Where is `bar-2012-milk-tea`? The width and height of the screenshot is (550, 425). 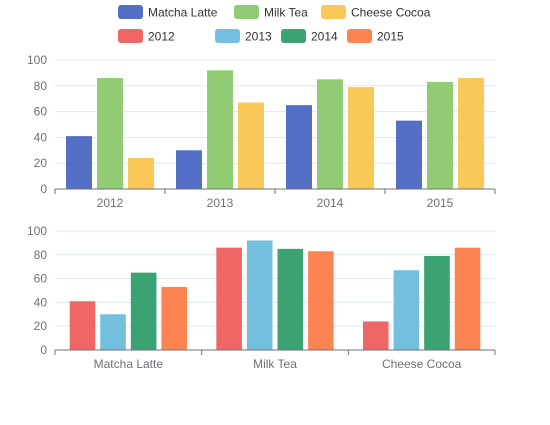 bar-2012-milk-tea is located at coordinates (110, 133).